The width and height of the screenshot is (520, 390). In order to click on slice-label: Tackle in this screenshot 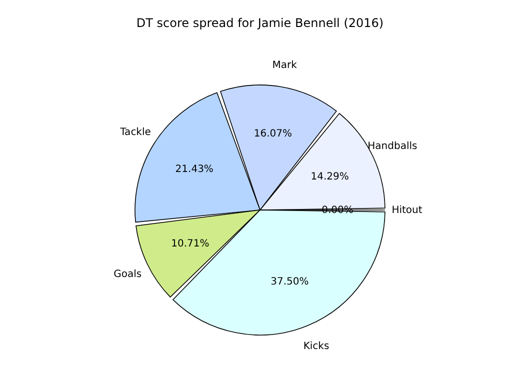, I will do `click(135, 132)`.